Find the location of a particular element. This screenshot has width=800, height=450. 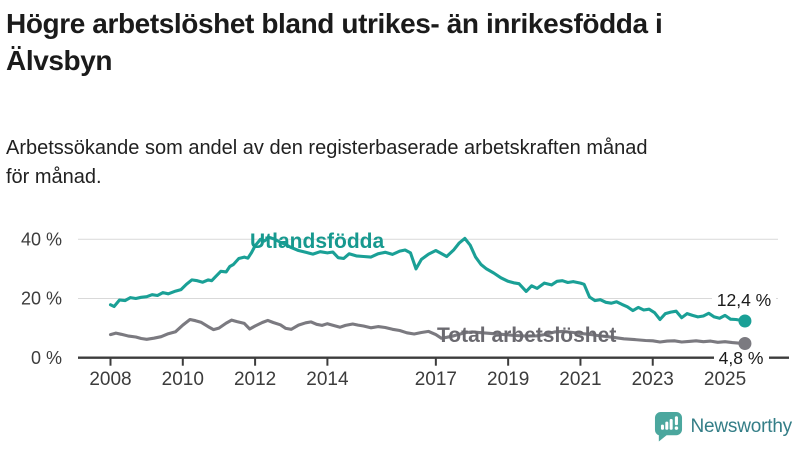

y-tick-label-40: 40 % is located at coordinates (41, 240).